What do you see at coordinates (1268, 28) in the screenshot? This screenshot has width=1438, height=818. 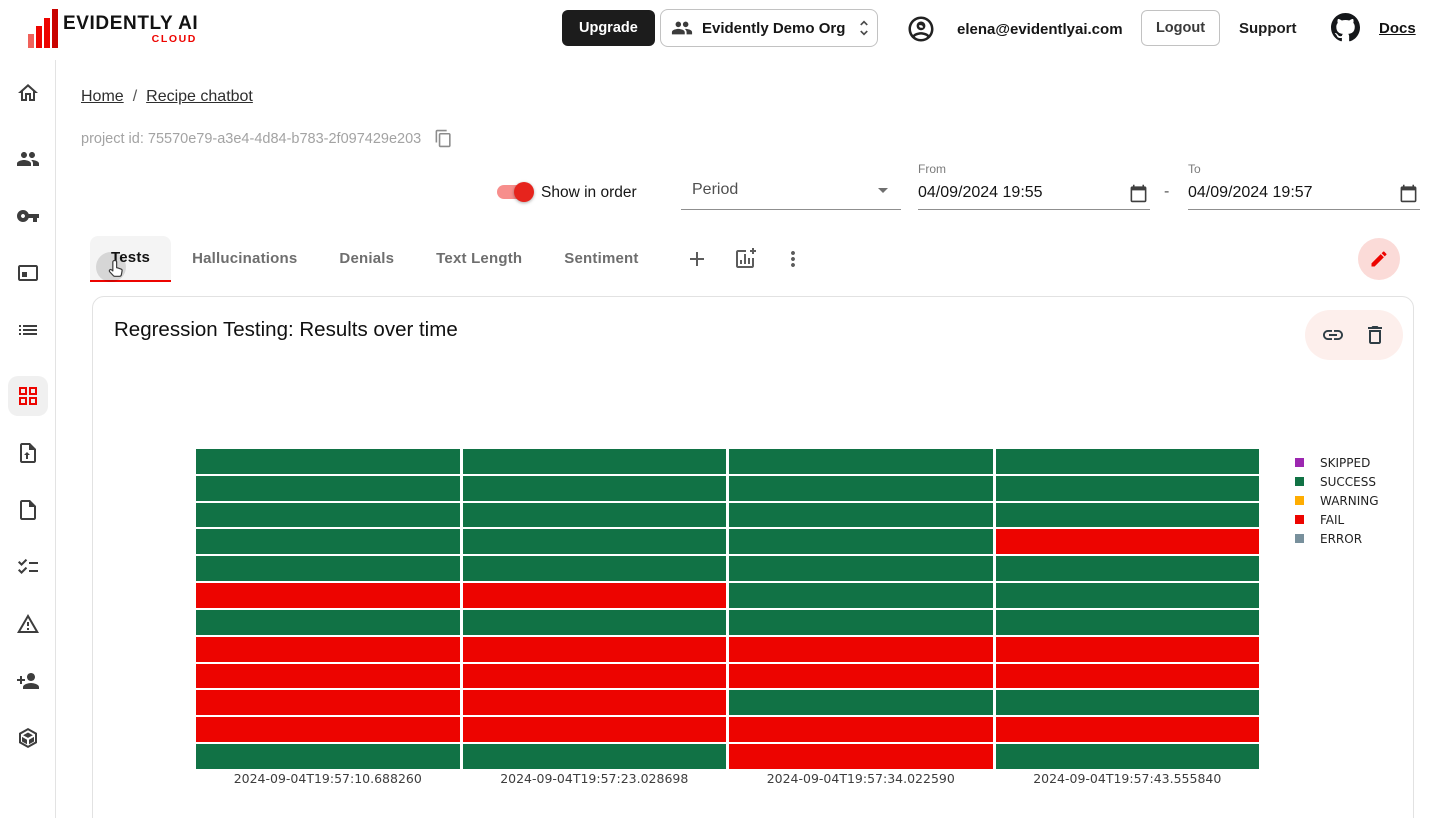 I see `support-link: Support` at bounding box center [1268, 28].